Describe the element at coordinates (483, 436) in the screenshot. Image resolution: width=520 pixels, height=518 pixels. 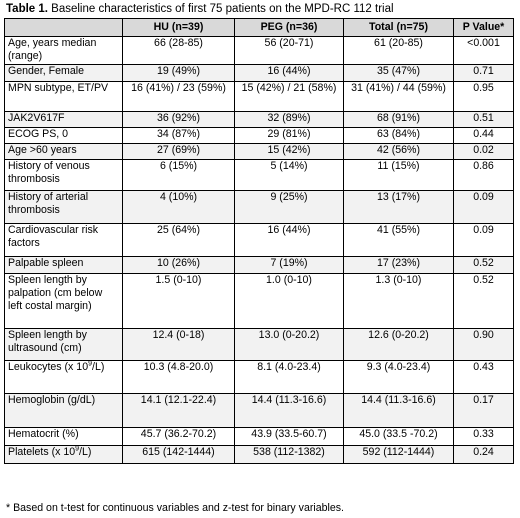
I see `cell-p-value: 0.33` at that location.